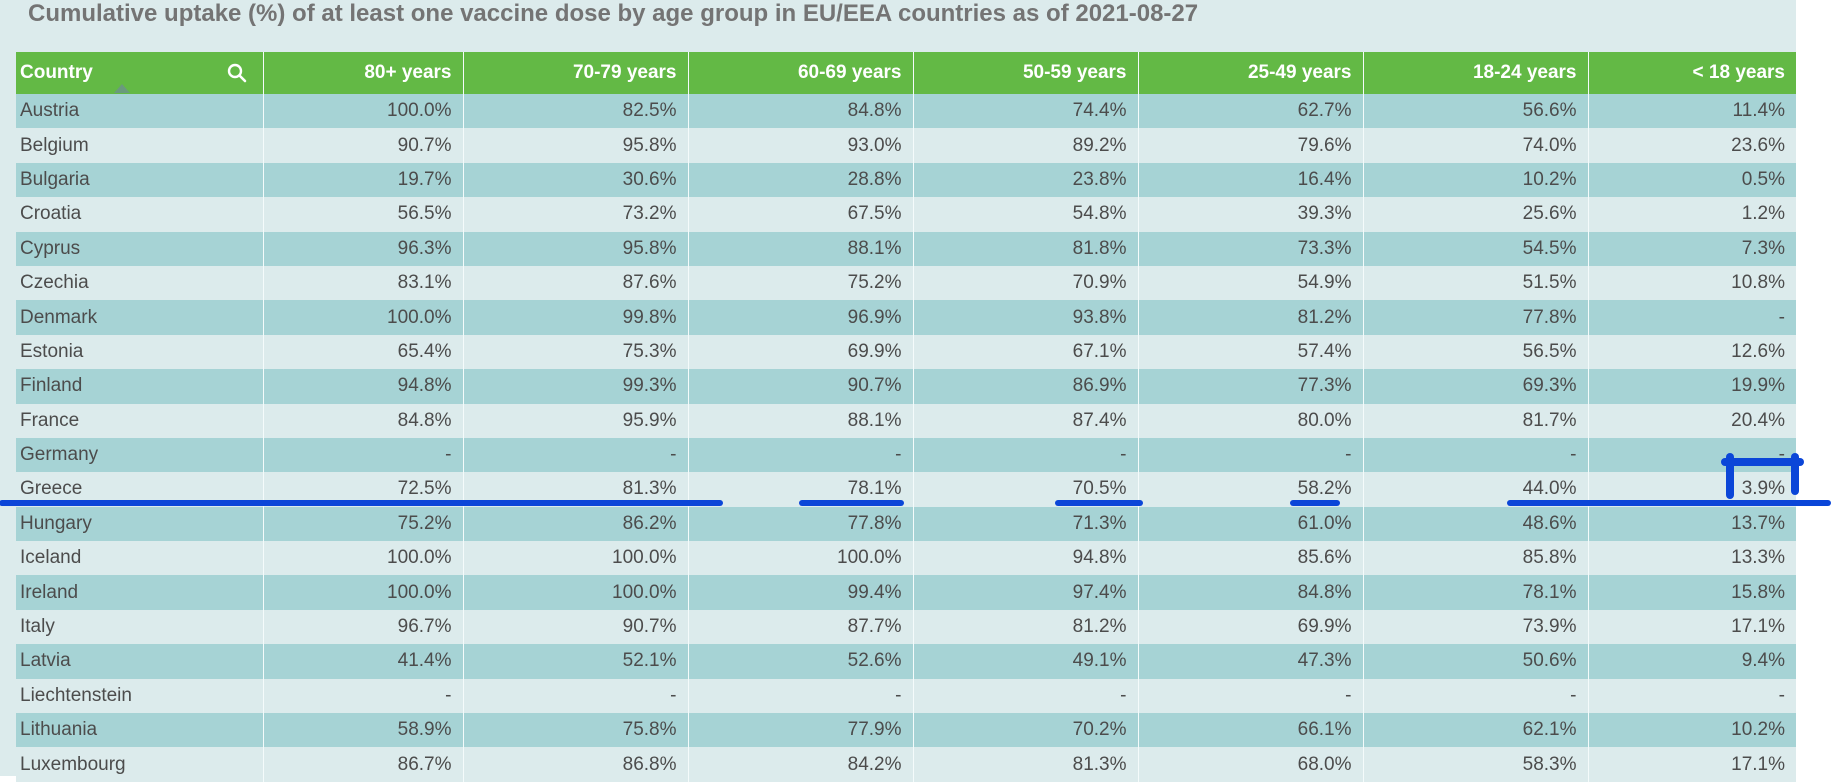 This screenshot has width=1832, height=782. I want to click on value-cell: 96.7%, so click(363, 627).